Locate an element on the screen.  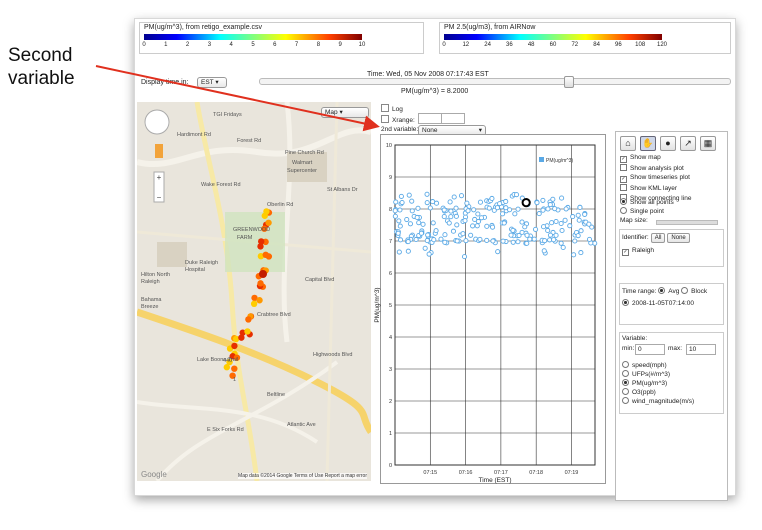
map-size-slider is located at coordinates (687, 222).